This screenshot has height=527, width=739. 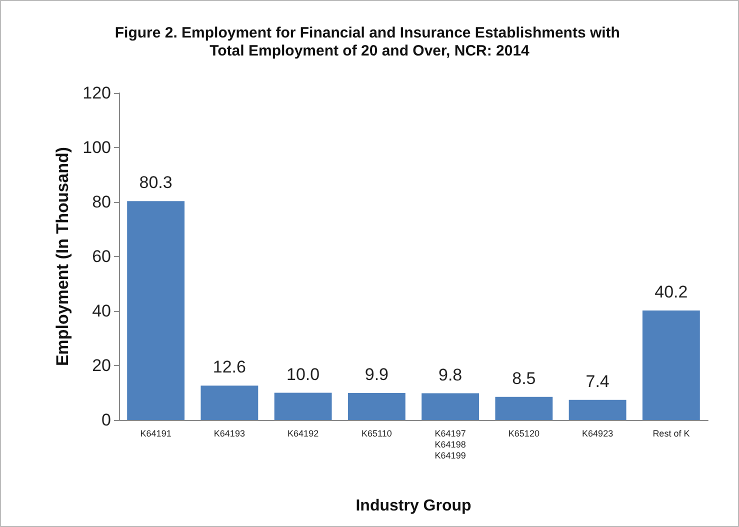 What do you see at coordinates (101, 365) in the screenshot?
I see `y-tick-label: 20` at bounding box center [101, 365].